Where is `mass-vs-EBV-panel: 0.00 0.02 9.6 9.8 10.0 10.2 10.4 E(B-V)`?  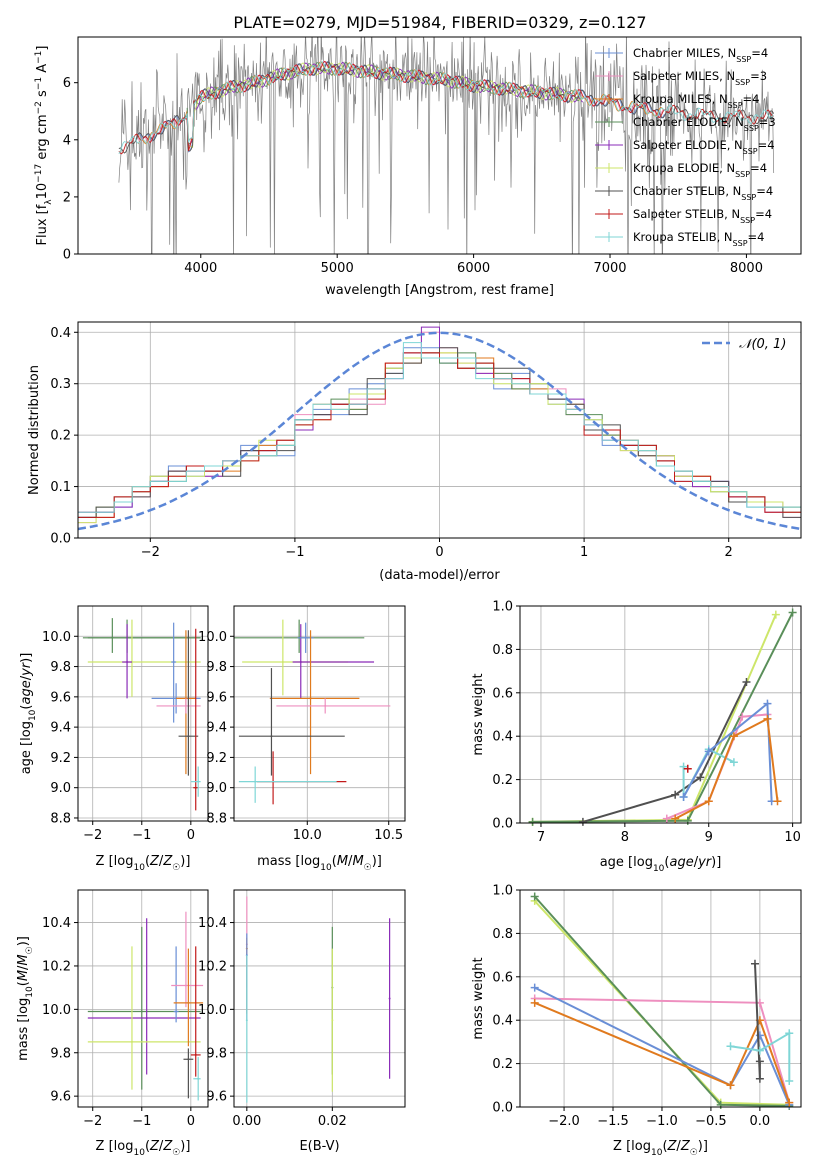
mass-vs-EBV-panel: 0.00 0.02 9.6 9.8 10.0 10.2 10.4 E(B-V) is located at coordinates (302, 1021).